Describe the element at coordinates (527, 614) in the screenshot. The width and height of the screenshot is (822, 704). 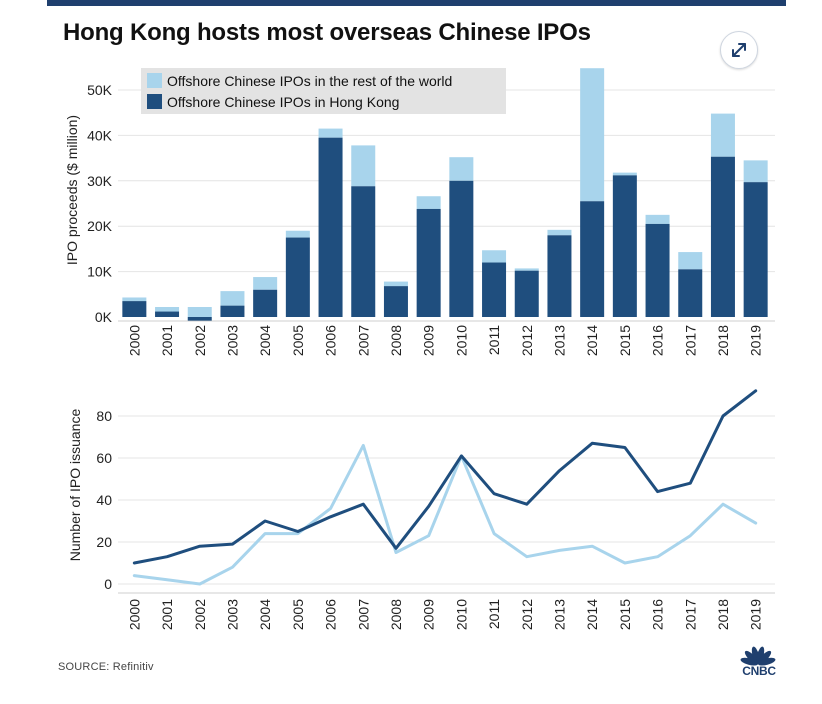
I see `line-x-tick-label: 2012` at that location.